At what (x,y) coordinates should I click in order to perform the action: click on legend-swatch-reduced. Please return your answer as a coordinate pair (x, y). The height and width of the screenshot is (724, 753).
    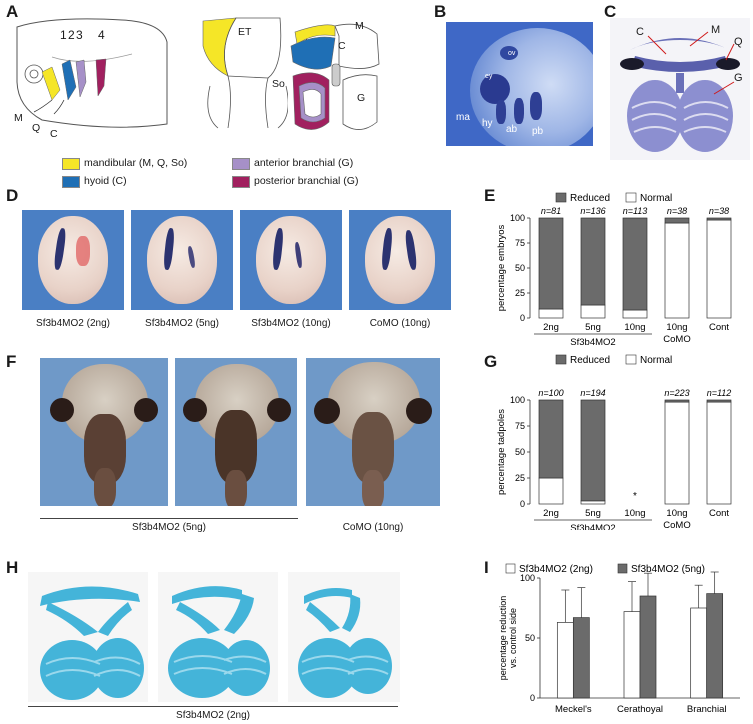
    Looking at the image, I should click on (561, 359).